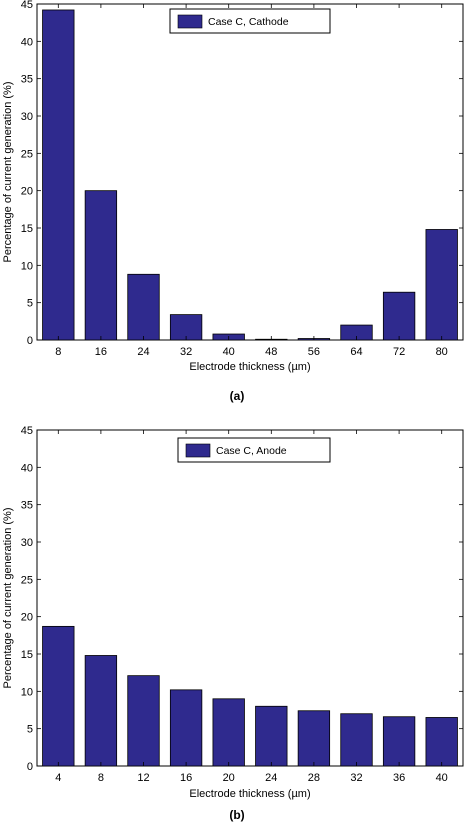 The width and height of the screenshot is (474, 830). What do you see at coordinates (237, 396) in the screenshot?
I see `panel-label: (a)` at bounding box center [237, 396].